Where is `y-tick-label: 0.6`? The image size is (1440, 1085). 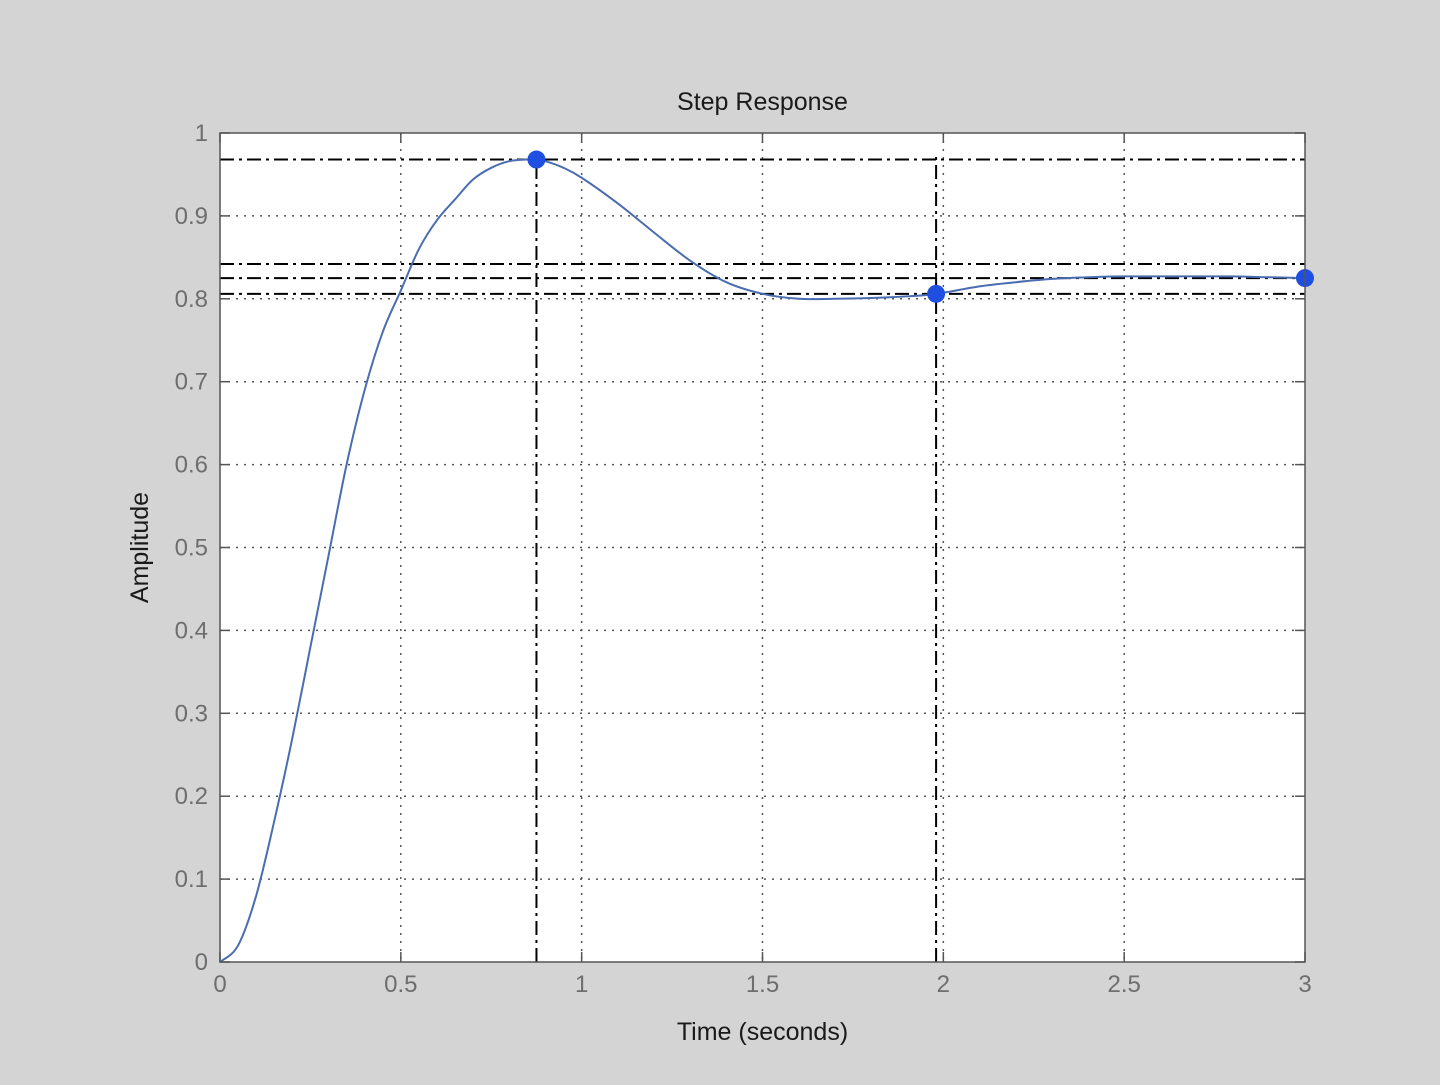
y-tick-label: 0.6 is located at coordinates (191, 465).